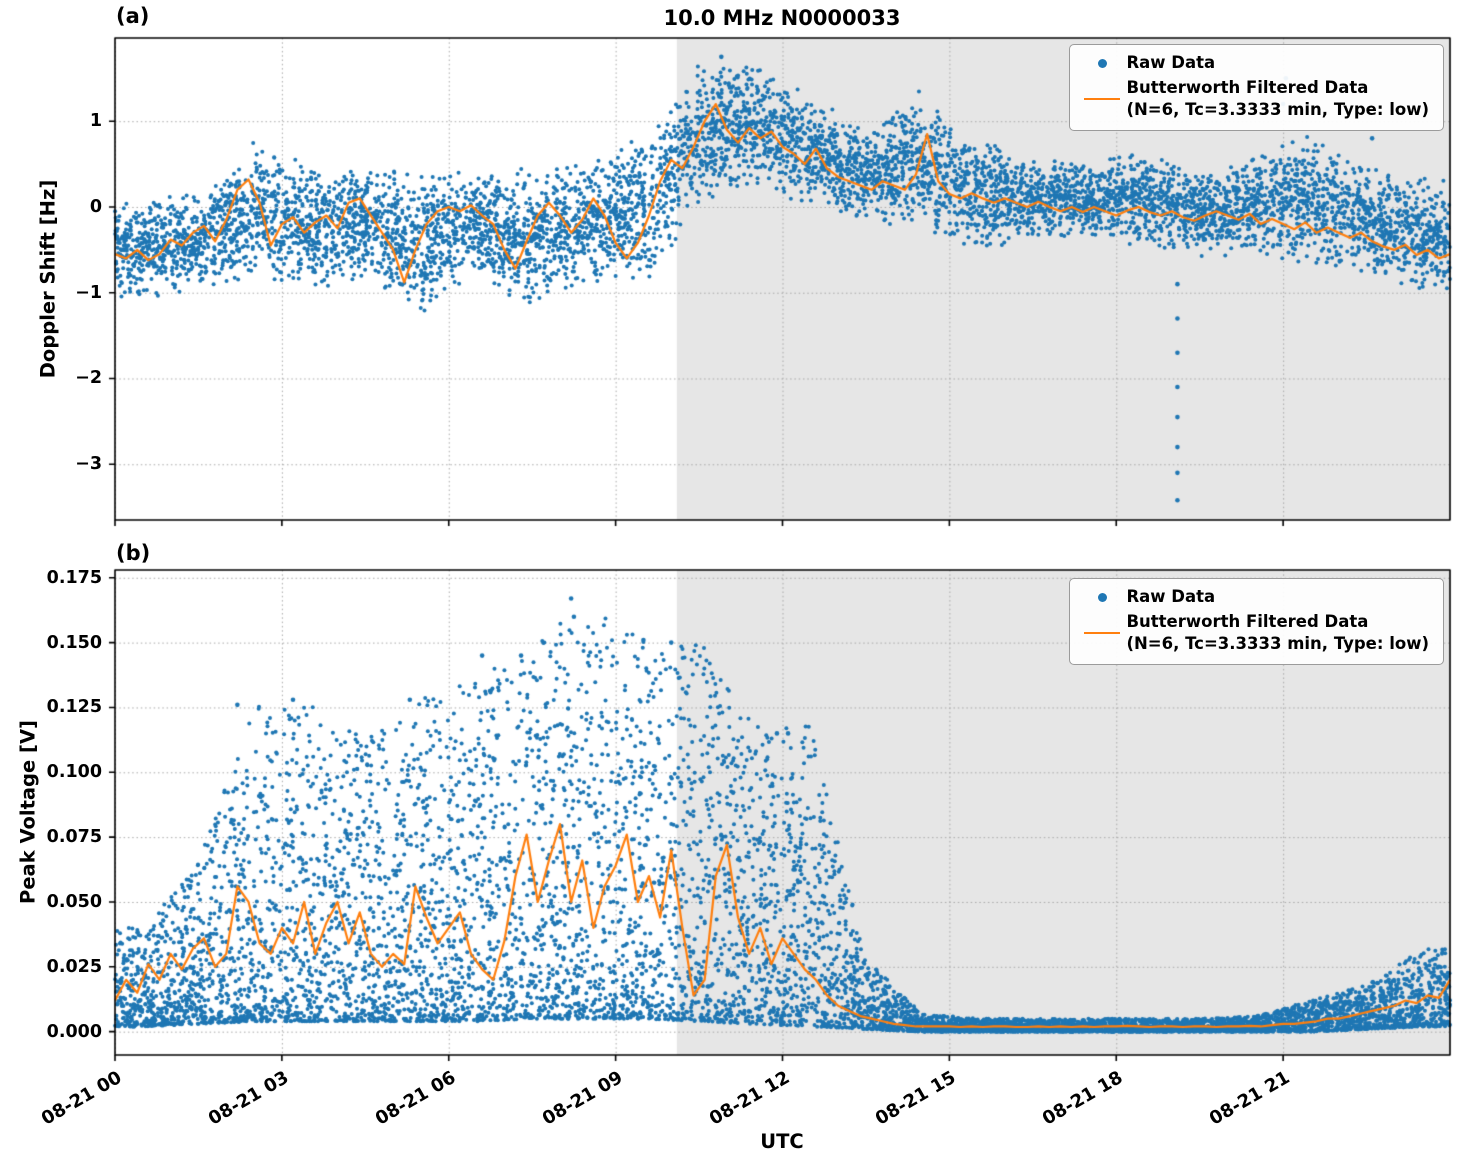 This screenshot has height=1172, width=1472. I want to click on y-tick-label: 0.125, so click(74, 707).